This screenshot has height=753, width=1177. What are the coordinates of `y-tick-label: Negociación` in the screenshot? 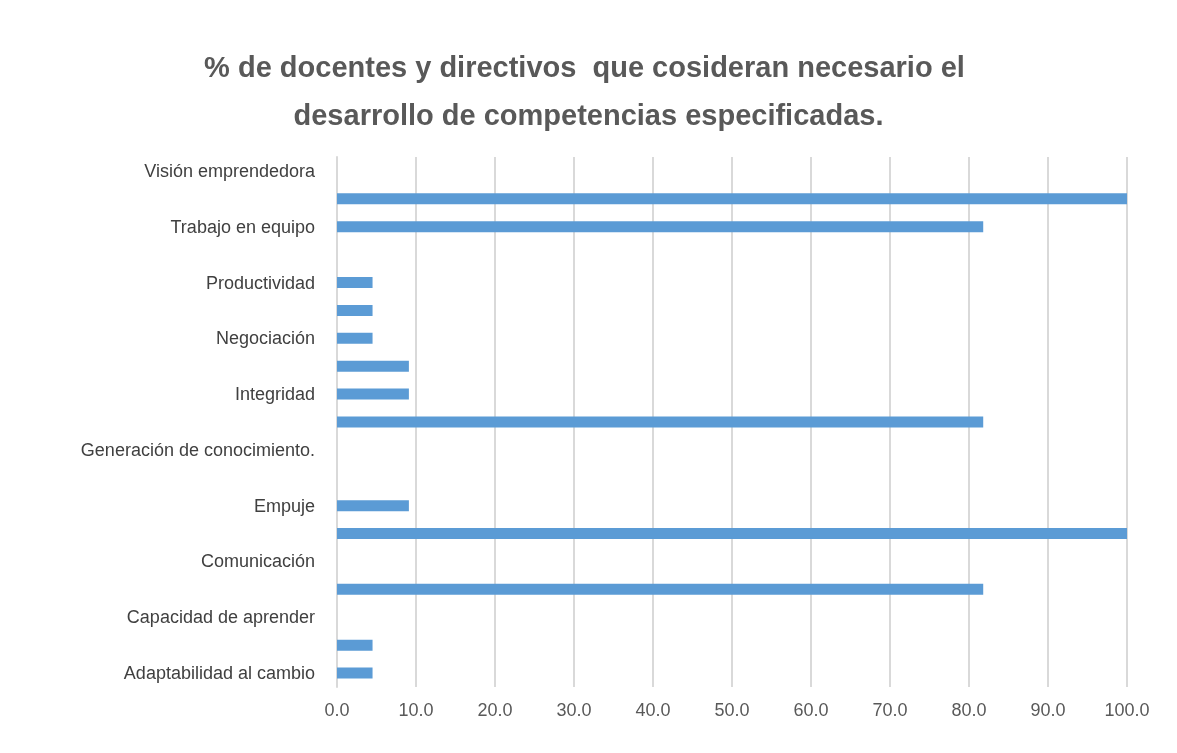 It's located at (265, 338).